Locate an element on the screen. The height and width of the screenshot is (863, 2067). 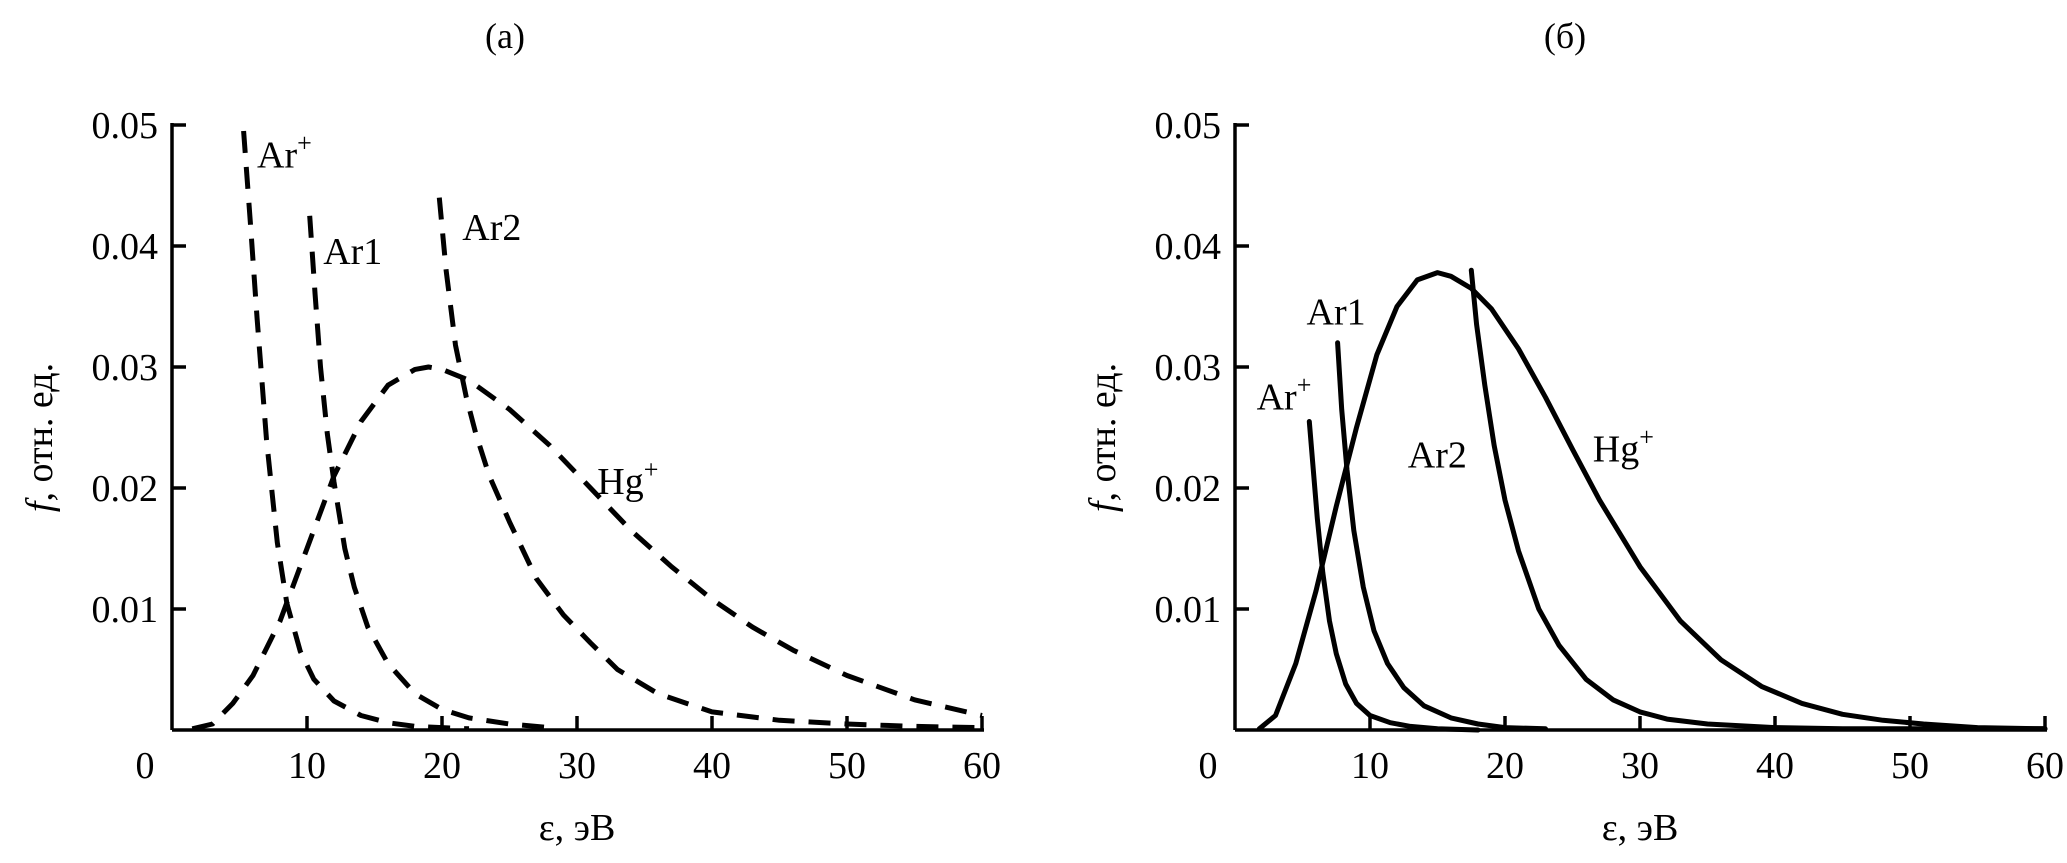
series-line-ar1 is located at coordinates (429, 473).